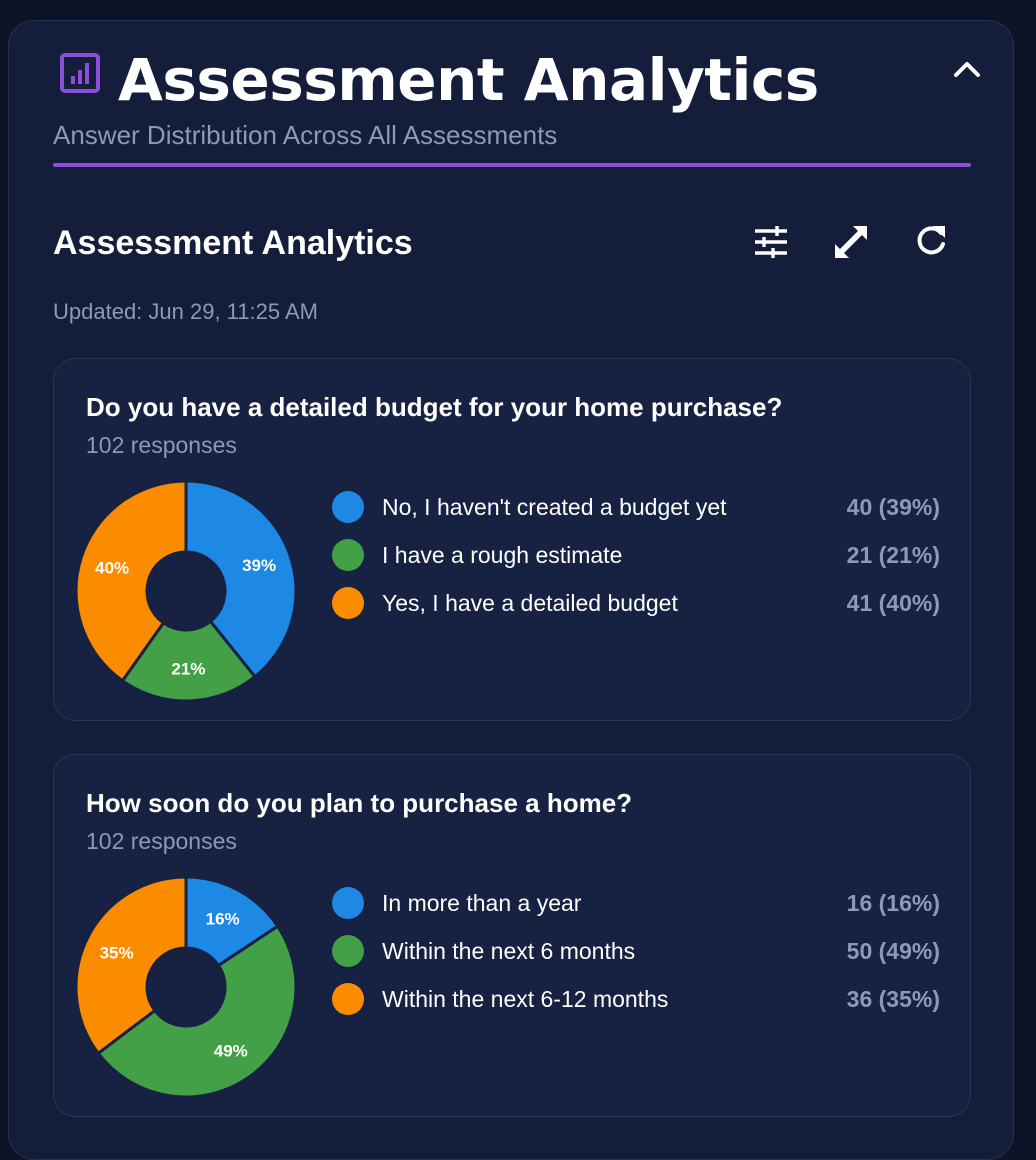 The height and width of the screenshot is (1160, 1036). What do you see at coordinates (636, 555) in the screenshot?
I see `legend-item: I have a rough estimate 21 (21%)` at bounding box center [636, 555].